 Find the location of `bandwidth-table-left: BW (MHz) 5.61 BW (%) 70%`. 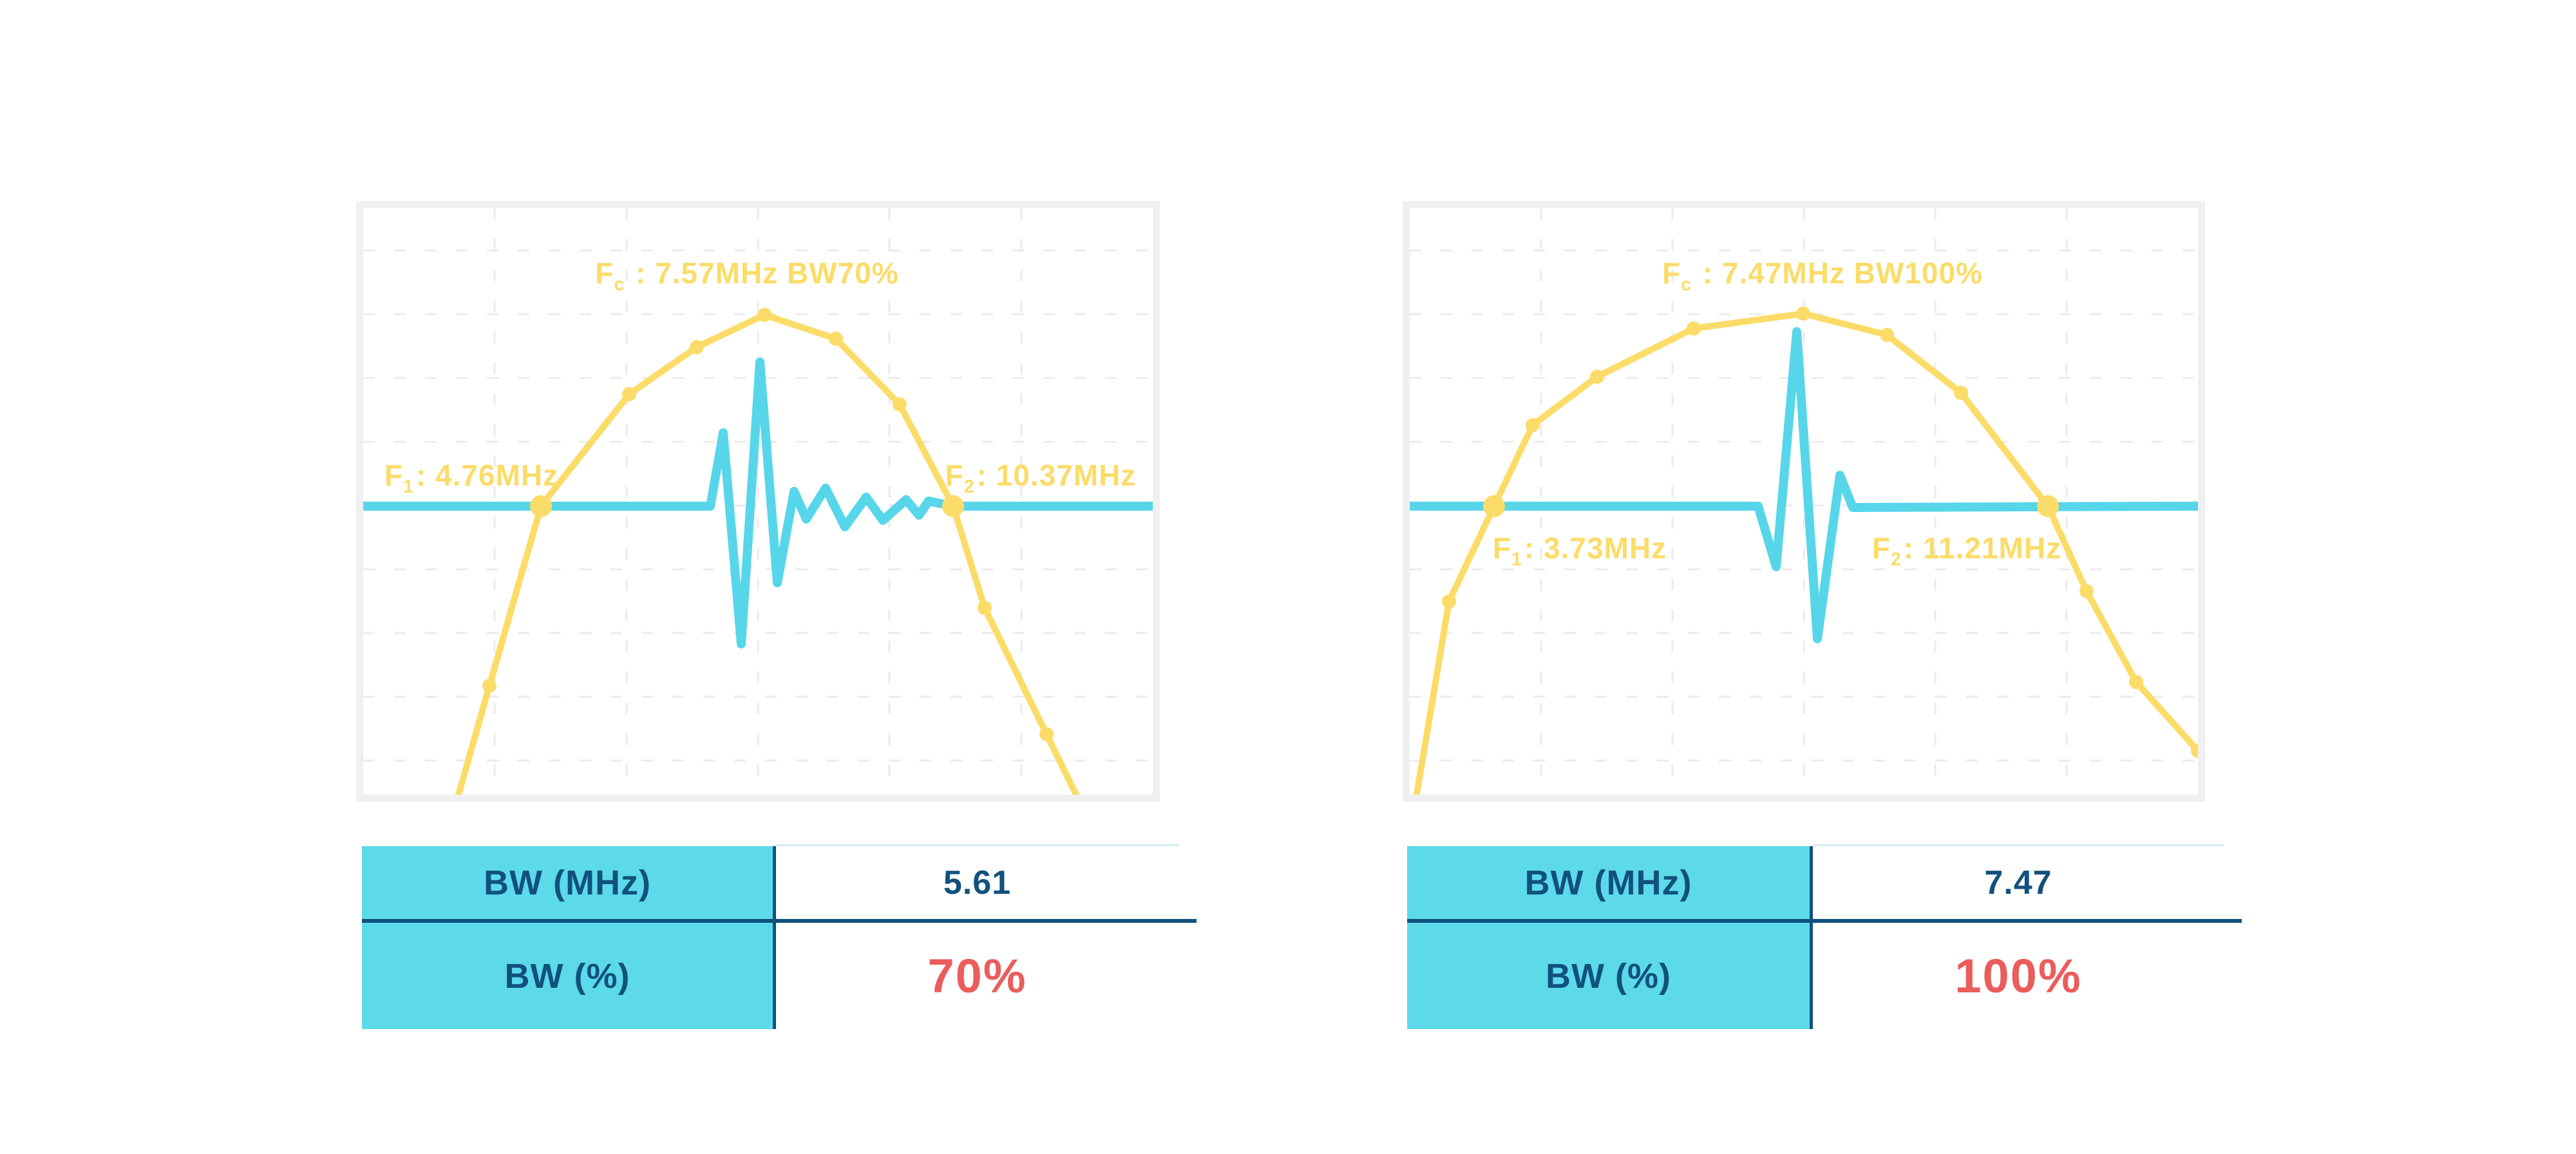

bandwidth-table-left: BW (MHz) 5.61 BW (%) 70% is located at coordinates (780, 936).